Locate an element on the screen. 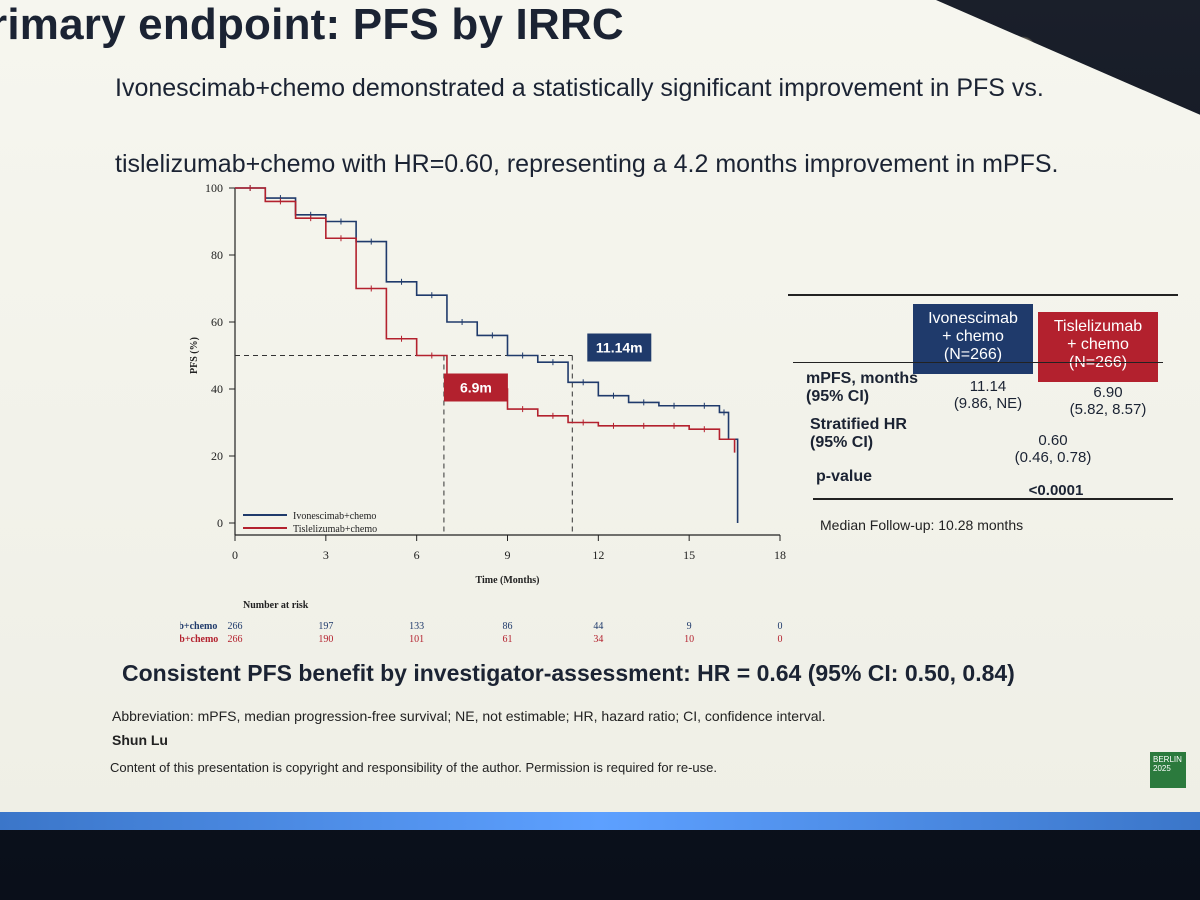  y-tick-label: 100 is located at coordinates (214, 188).